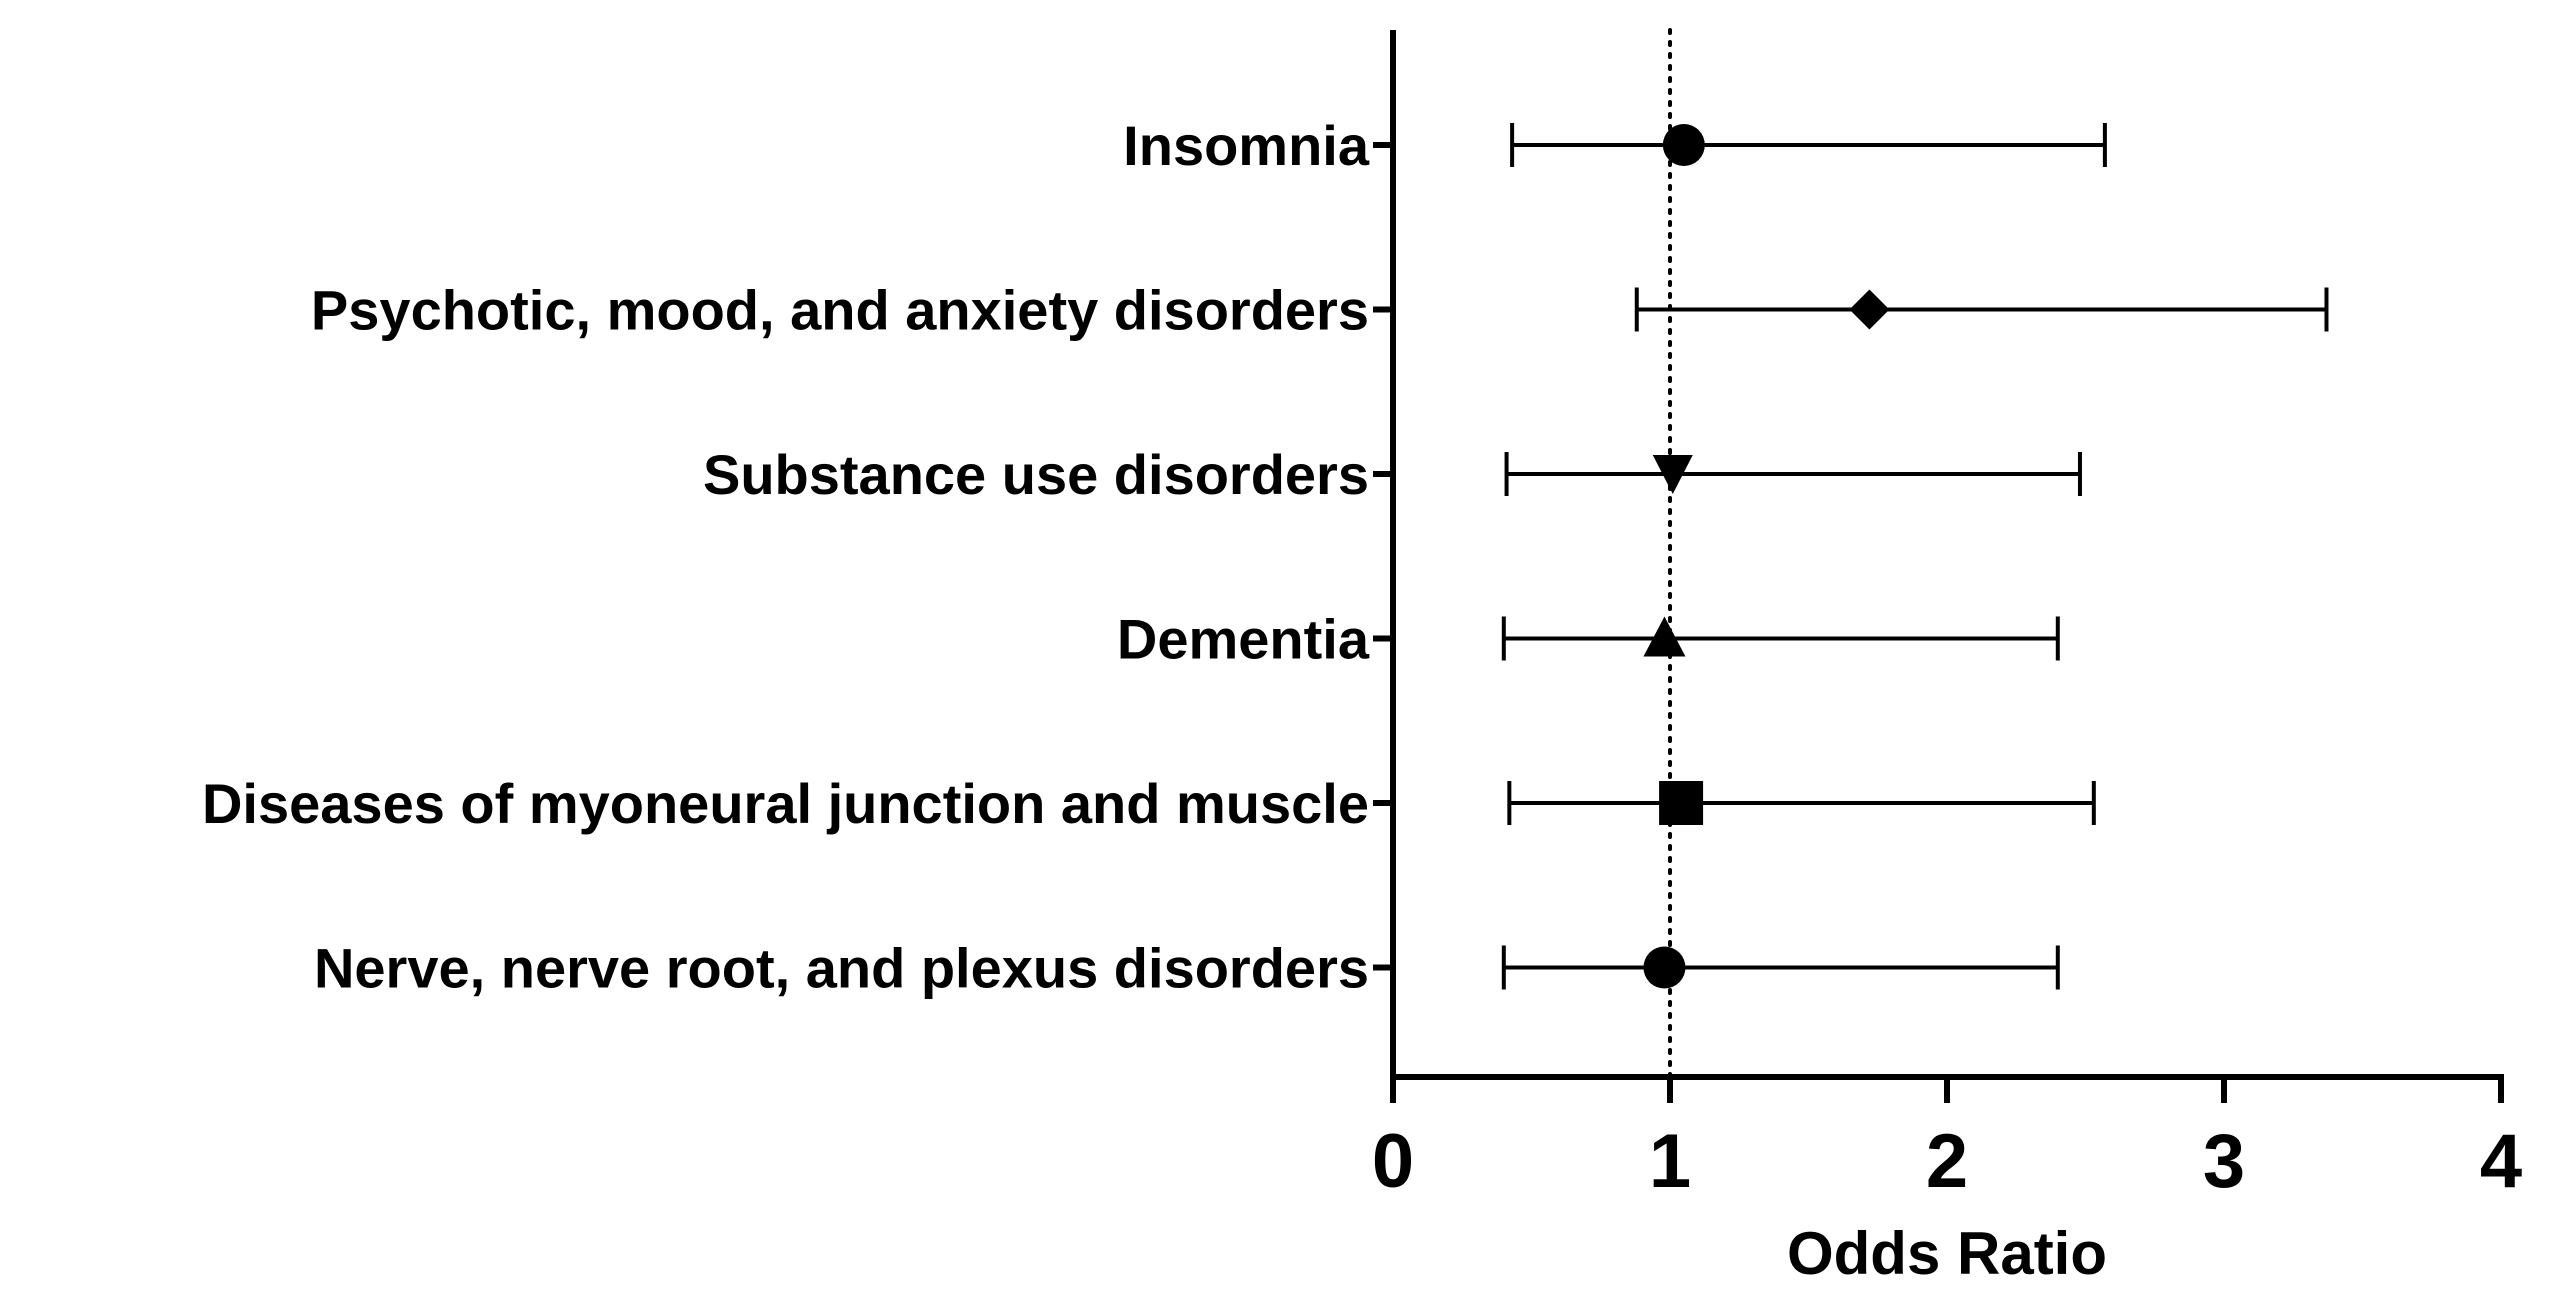  What do you see at coordinates (2224, 1161) in the screenshot?
I see `x-tick-label: 3` at bounding box center [2224, 1161].